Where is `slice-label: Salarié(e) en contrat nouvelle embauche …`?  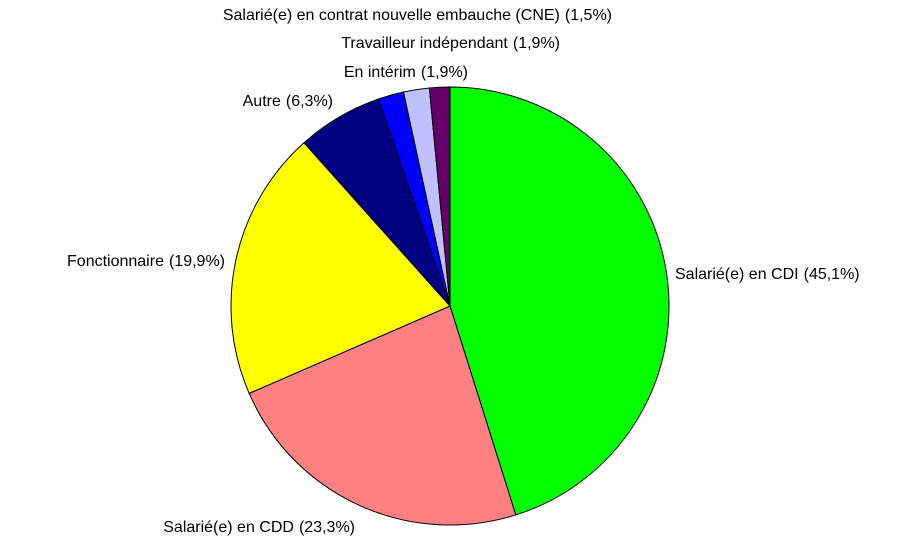
slice-label: Salarié(e) en contrat nouvelle embauche … is located at coordinates (417, 15).